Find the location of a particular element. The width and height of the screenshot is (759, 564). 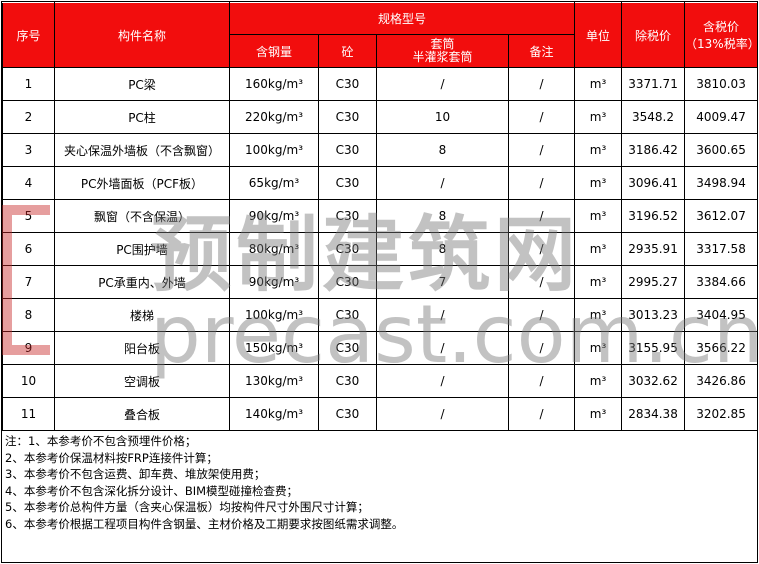

cell-sleeve: 10 is located at coordinates (442, 117).